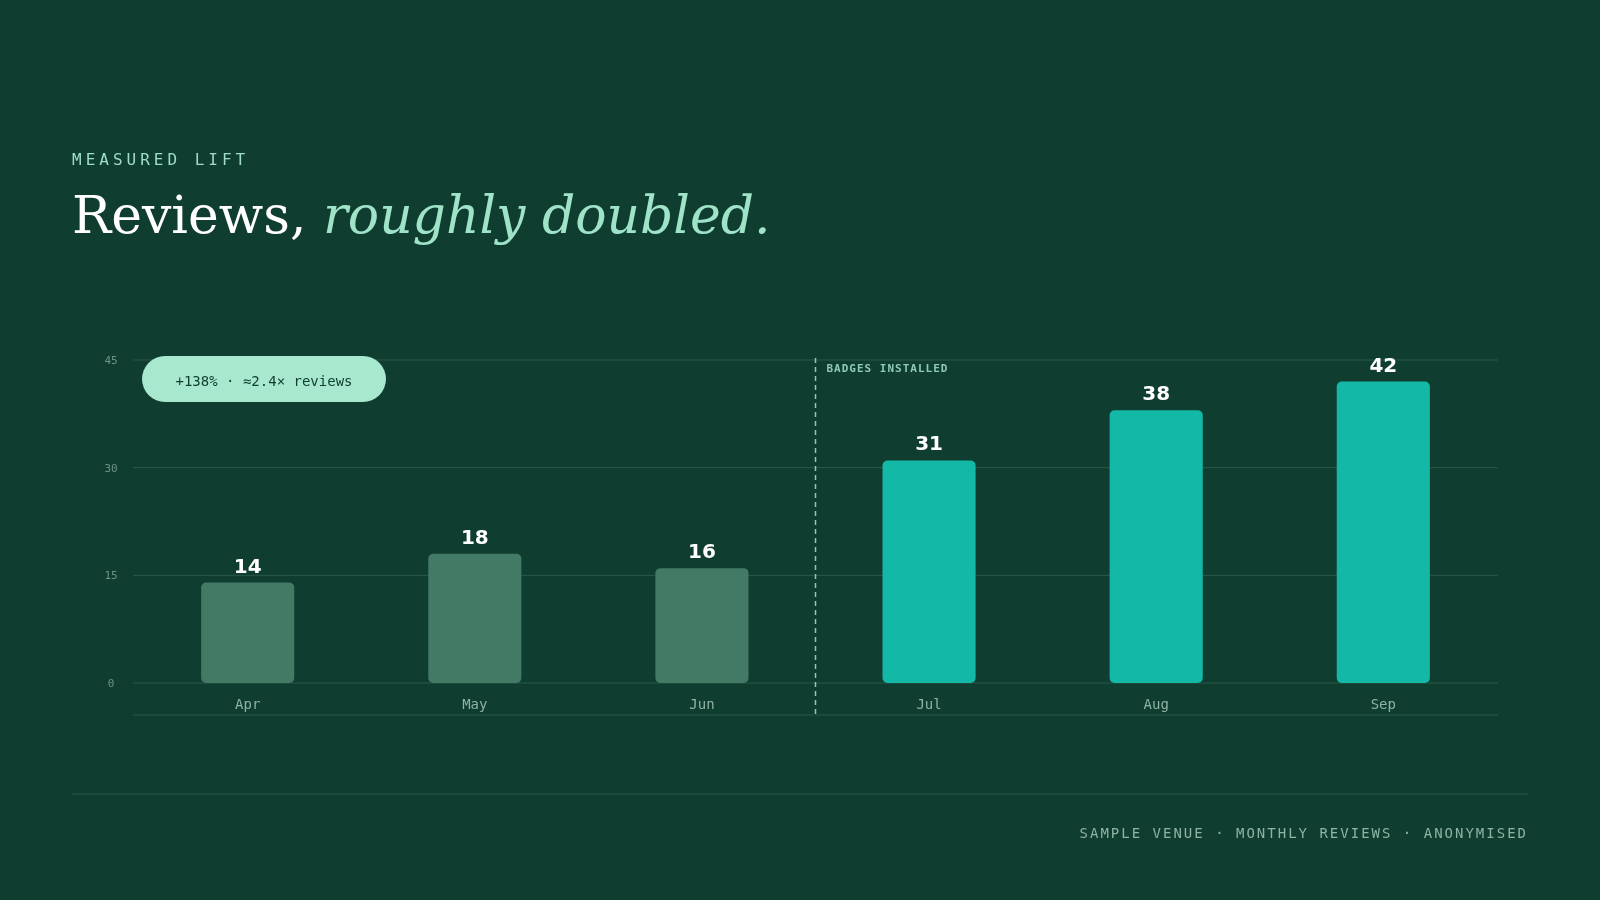 Image resolution: width=1600 pixels, height=900 pixels. Describe the element at coordinates (887, 368) in the screenshot. I see `ref-line-label: BADGES INSTALLED` at that location.